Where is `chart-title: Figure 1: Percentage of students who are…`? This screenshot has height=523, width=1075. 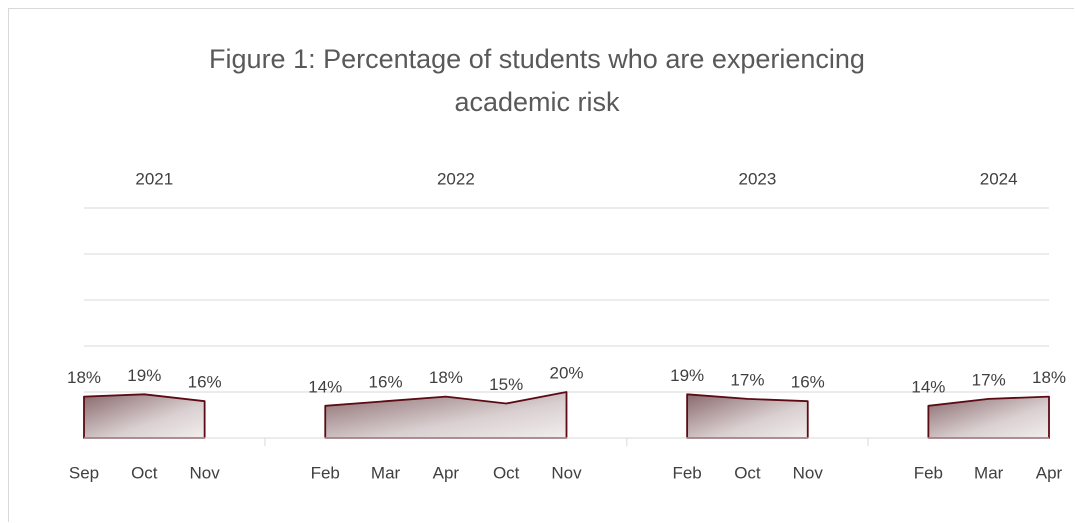 chart-title: Figure 1: Percentage of students who are… is located at coordinates (537, 80).